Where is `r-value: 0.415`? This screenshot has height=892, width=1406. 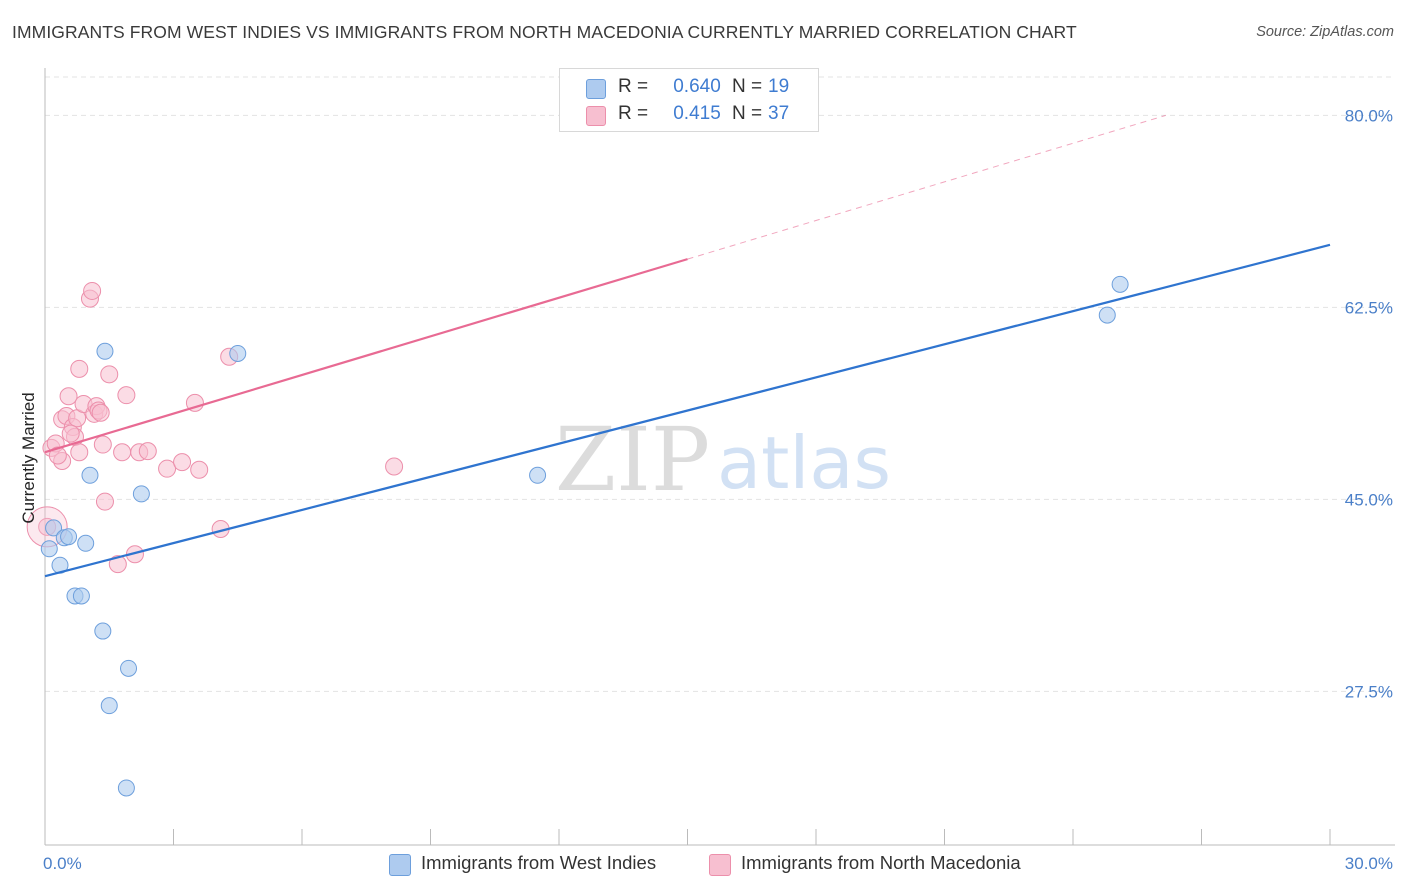 r-value: 0.415 is located at coordinates (697, 113).